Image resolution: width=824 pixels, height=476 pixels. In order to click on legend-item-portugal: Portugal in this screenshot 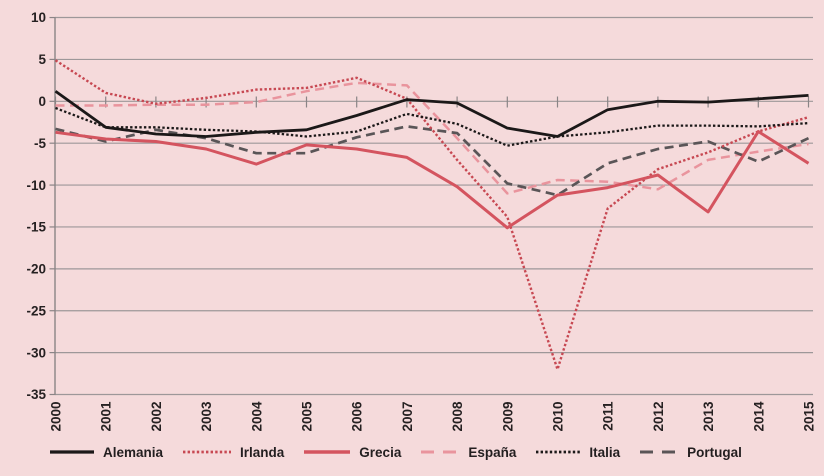, I will do `click(691, 452)`.